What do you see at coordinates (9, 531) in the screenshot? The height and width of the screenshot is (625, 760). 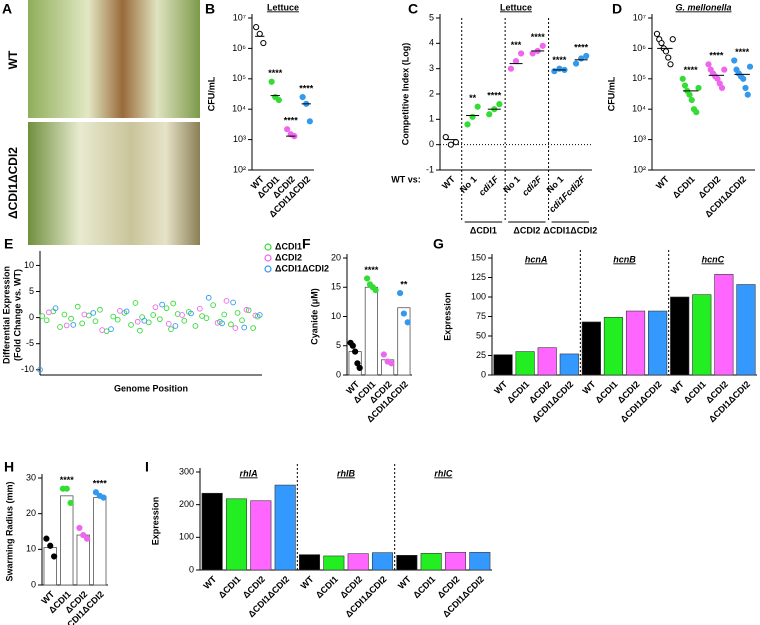 I see `y-axis-label: Swarming Radius (mm)` at bounding box center [9, 531].